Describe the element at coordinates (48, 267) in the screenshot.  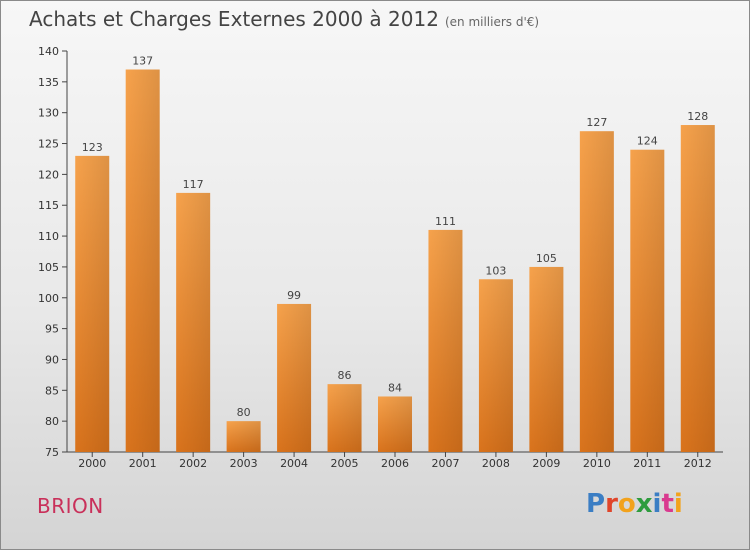
I see `y-tick-label: 105` at that location.